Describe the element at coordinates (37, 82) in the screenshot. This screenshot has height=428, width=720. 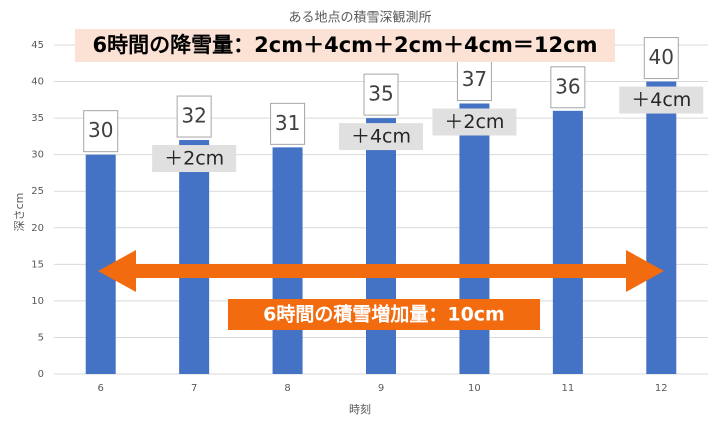
I see `y-tick-label: 40` at that location.